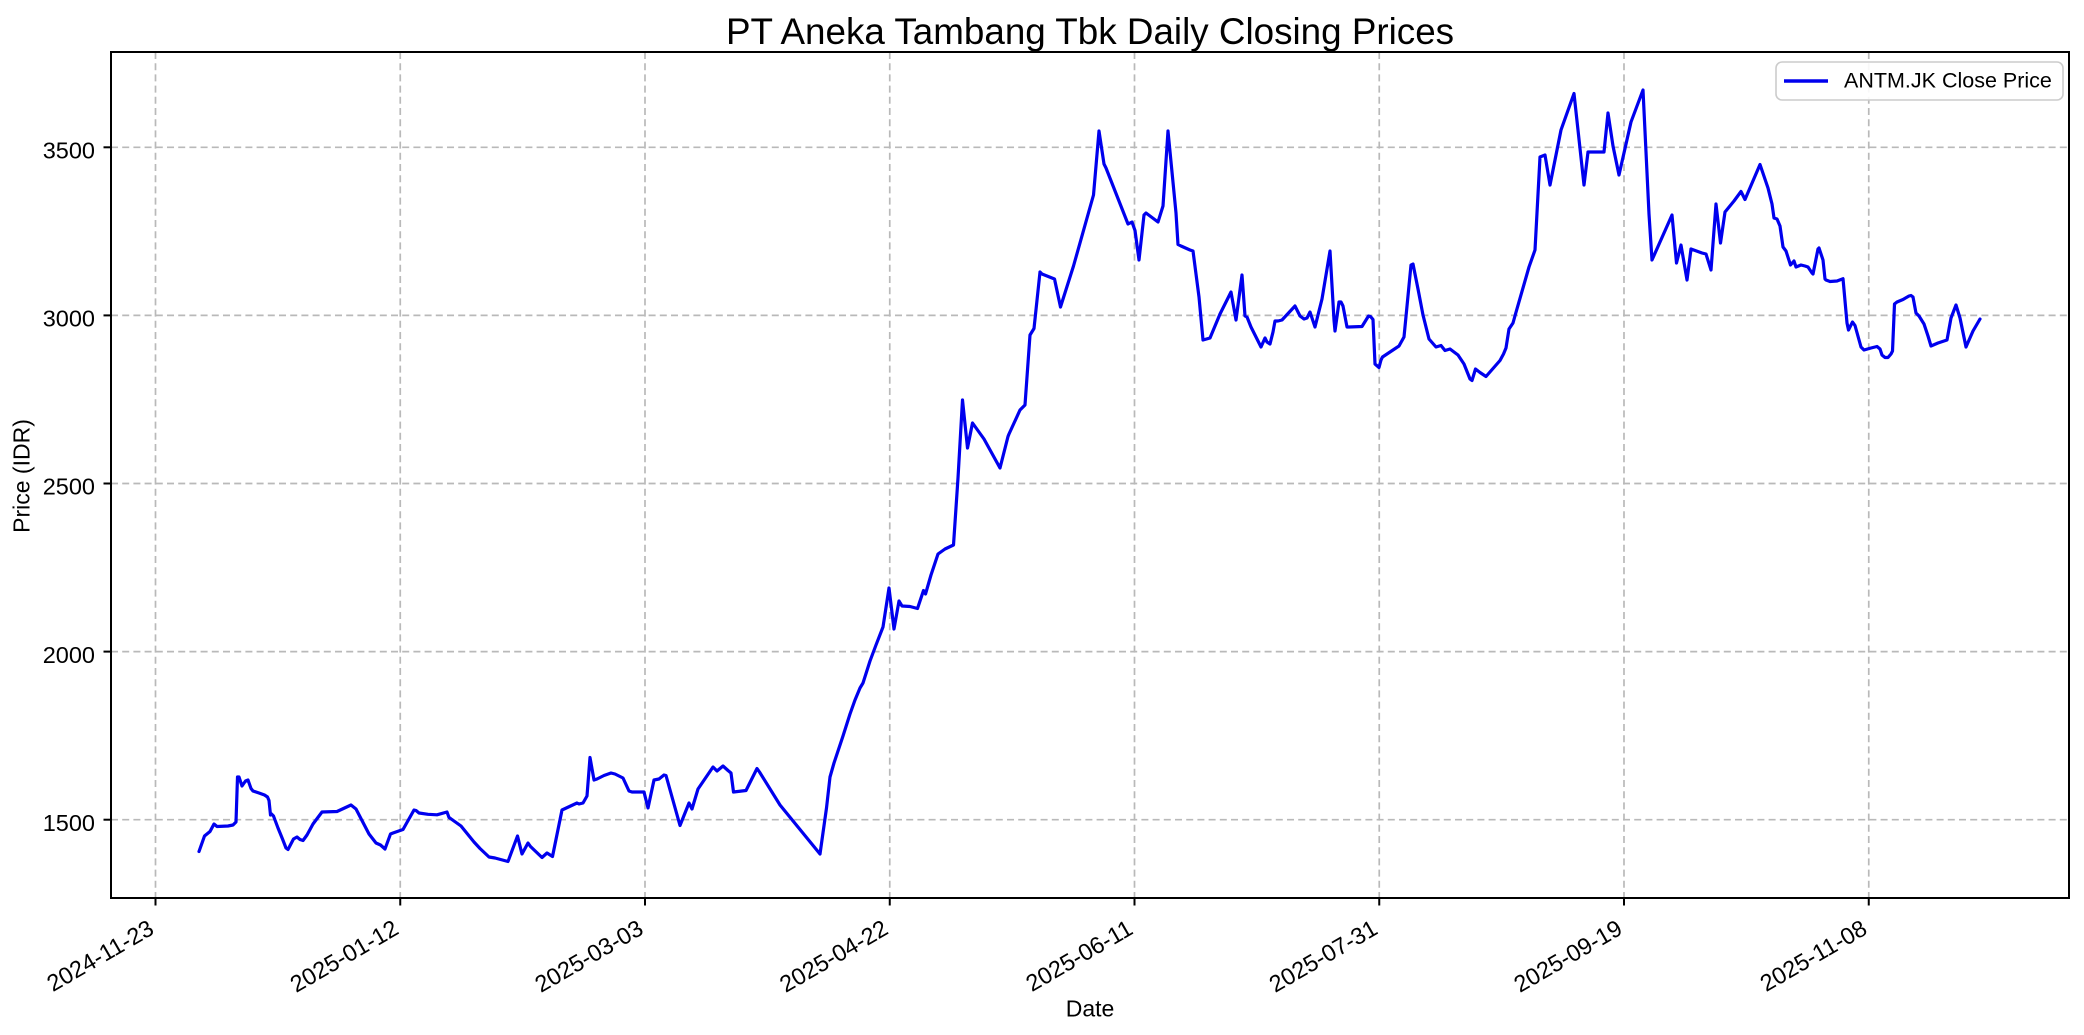  What do you see at coordinates (22, 476) in the screenshot?
I see `svg-text: Price (IDR)` at bounding box center [22, 476].